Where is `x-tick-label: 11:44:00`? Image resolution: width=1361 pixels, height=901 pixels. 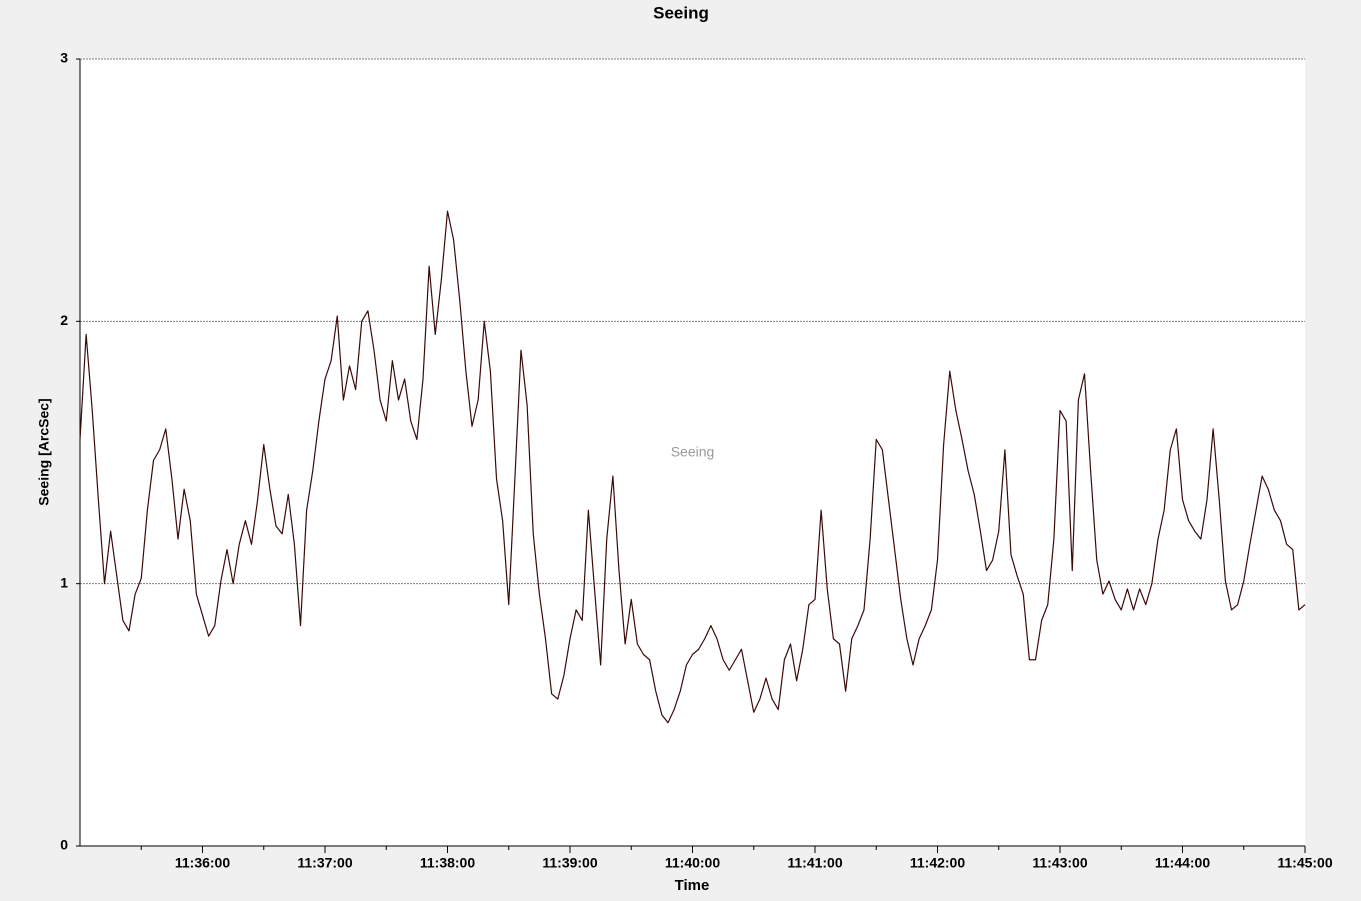 x-tick-label: 11:44:00 is located at coordinates (1182, 863).